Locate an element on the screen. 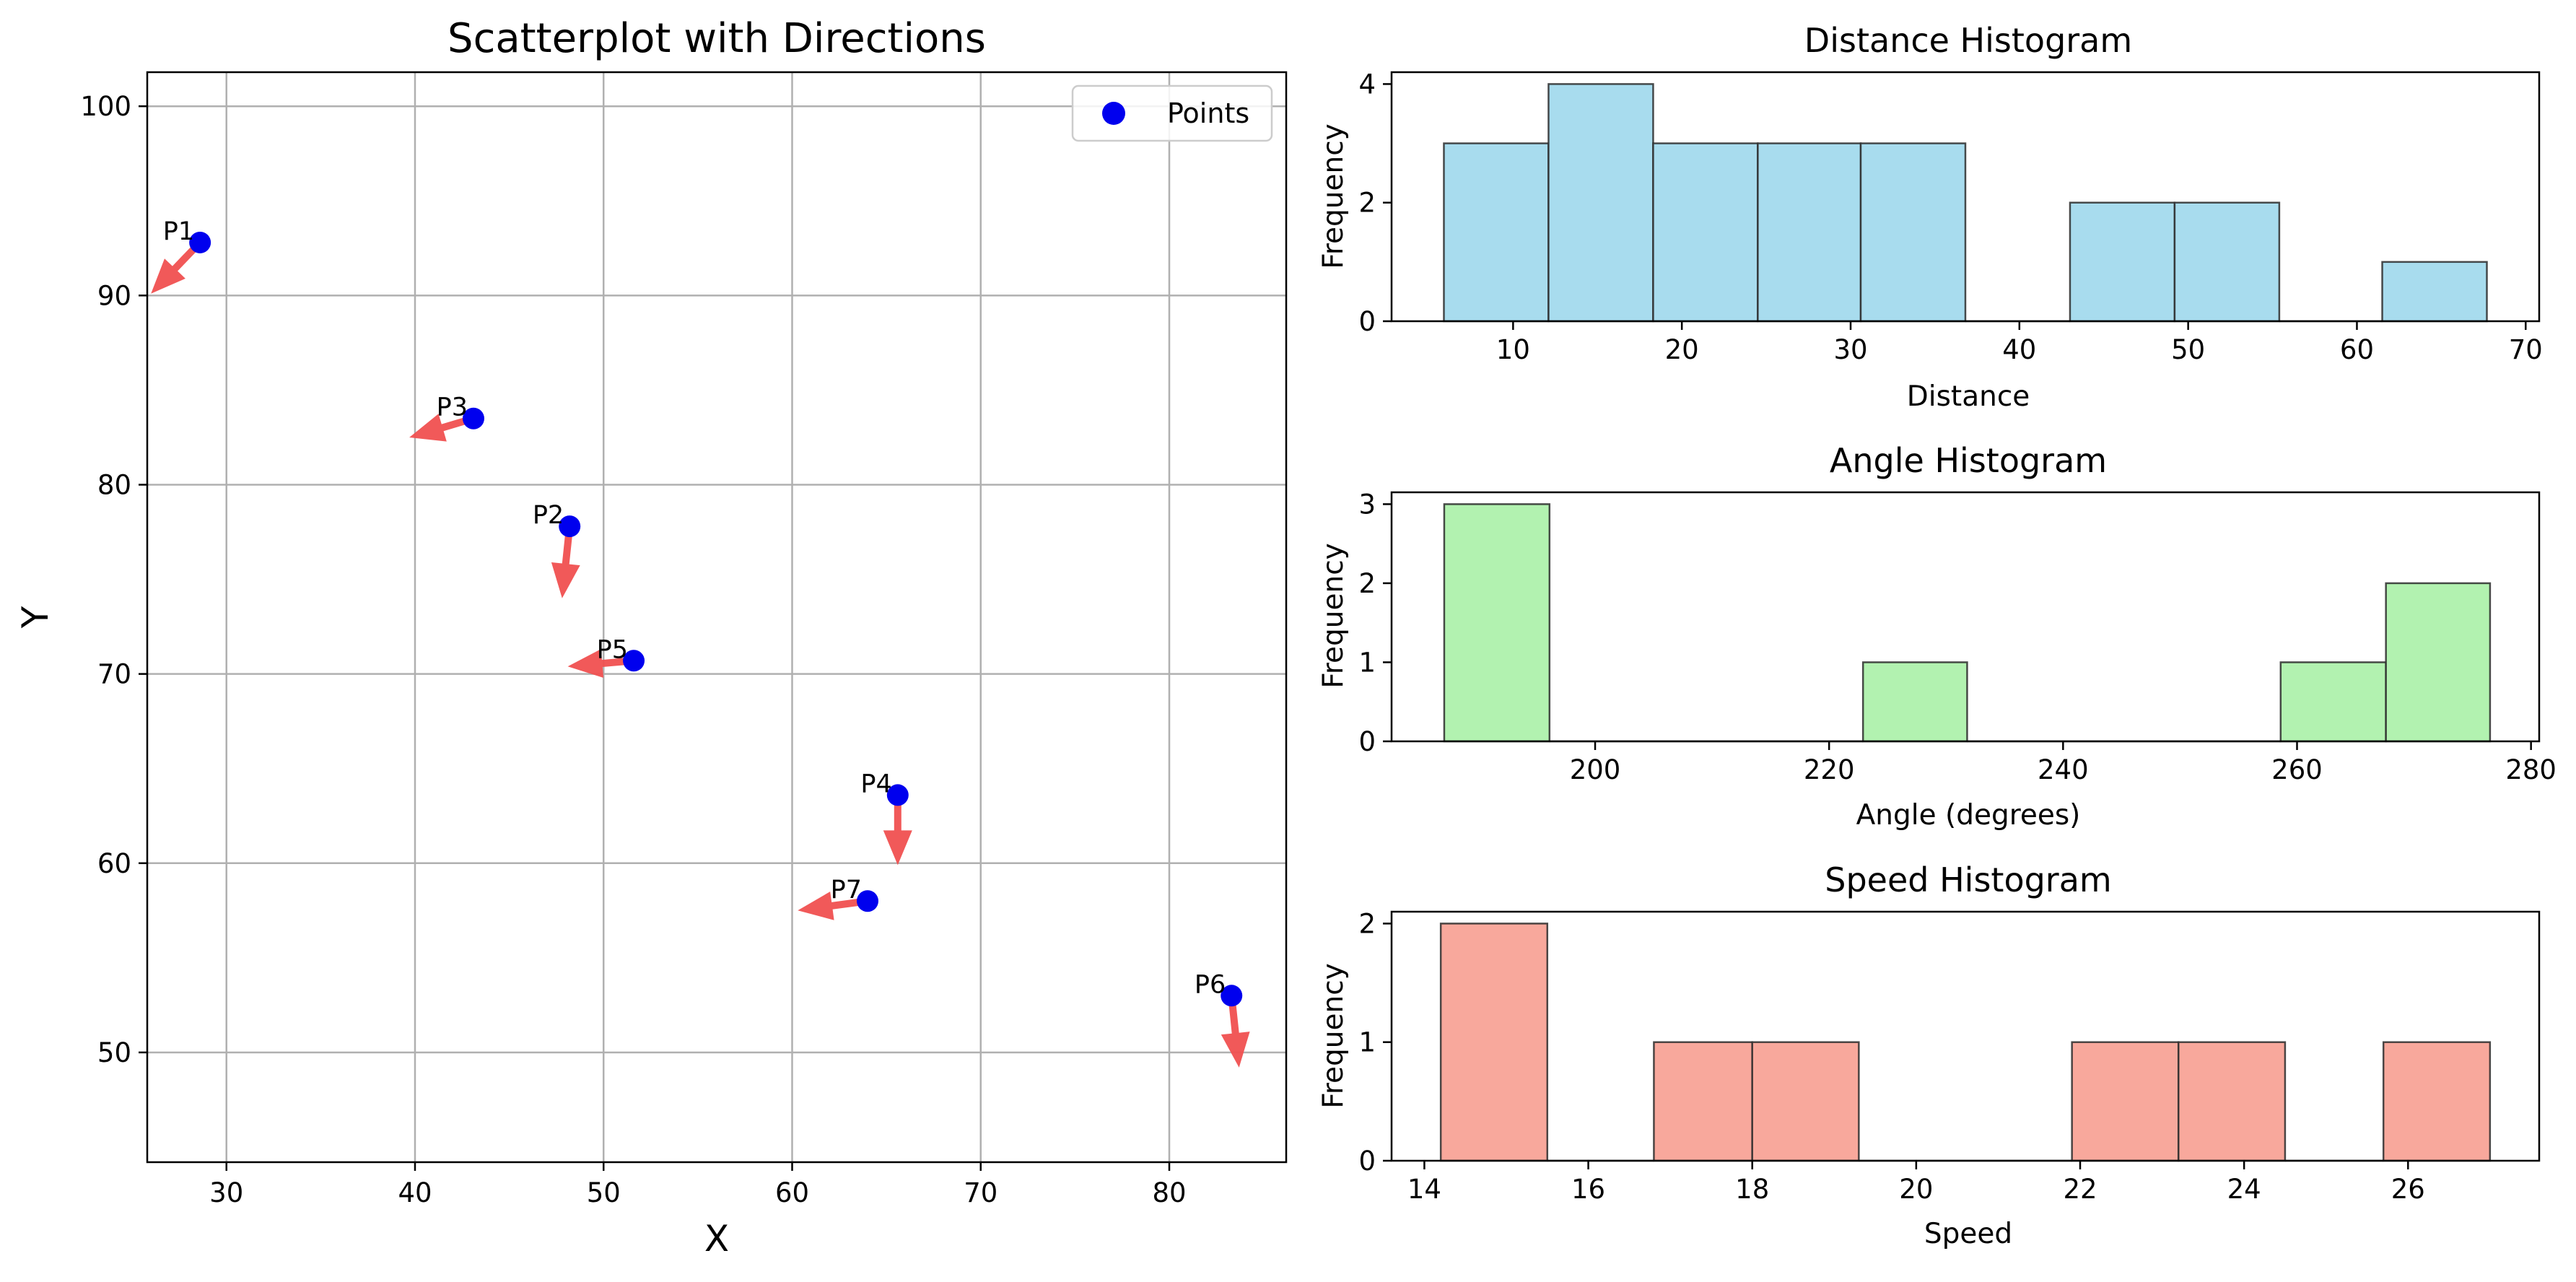  x-tick-label: 280 is located at coordinates (2531, 769).